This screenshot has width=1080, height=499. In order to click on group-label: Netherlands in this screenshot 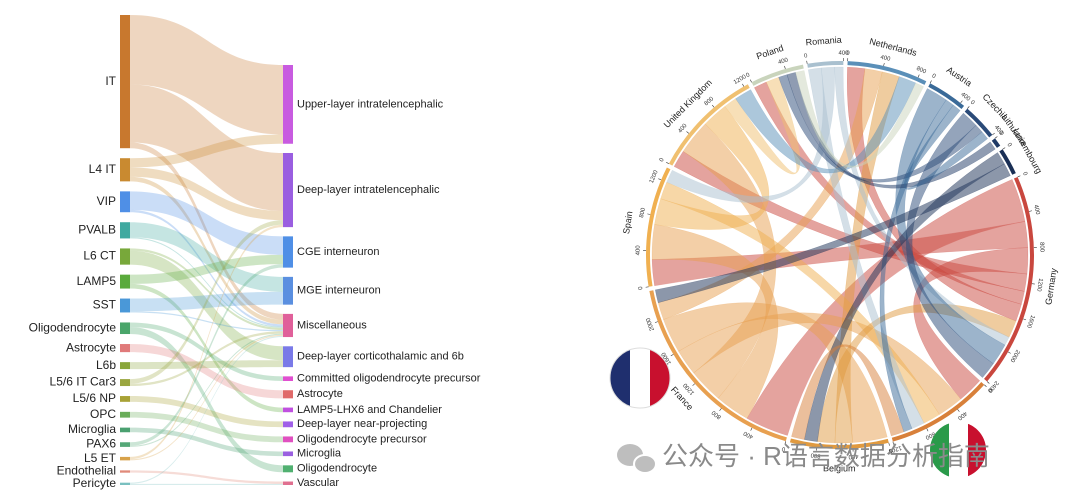, I will do `click(893, 47)`.